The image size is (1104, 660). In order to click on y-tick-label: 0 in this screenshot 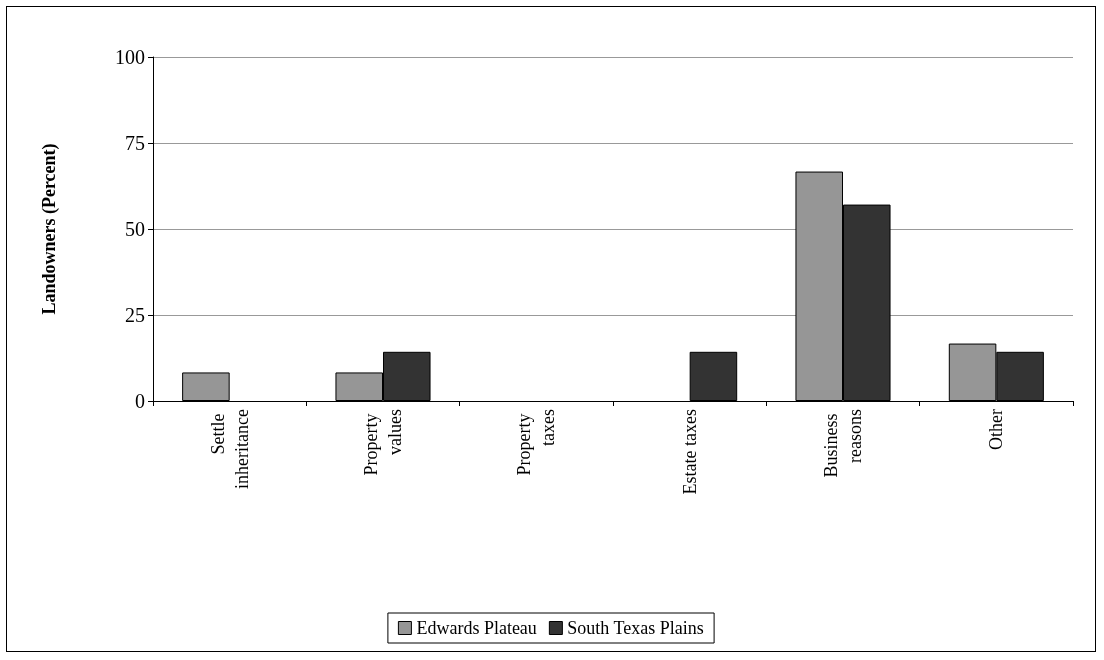, I will do `click(140, 401)`.